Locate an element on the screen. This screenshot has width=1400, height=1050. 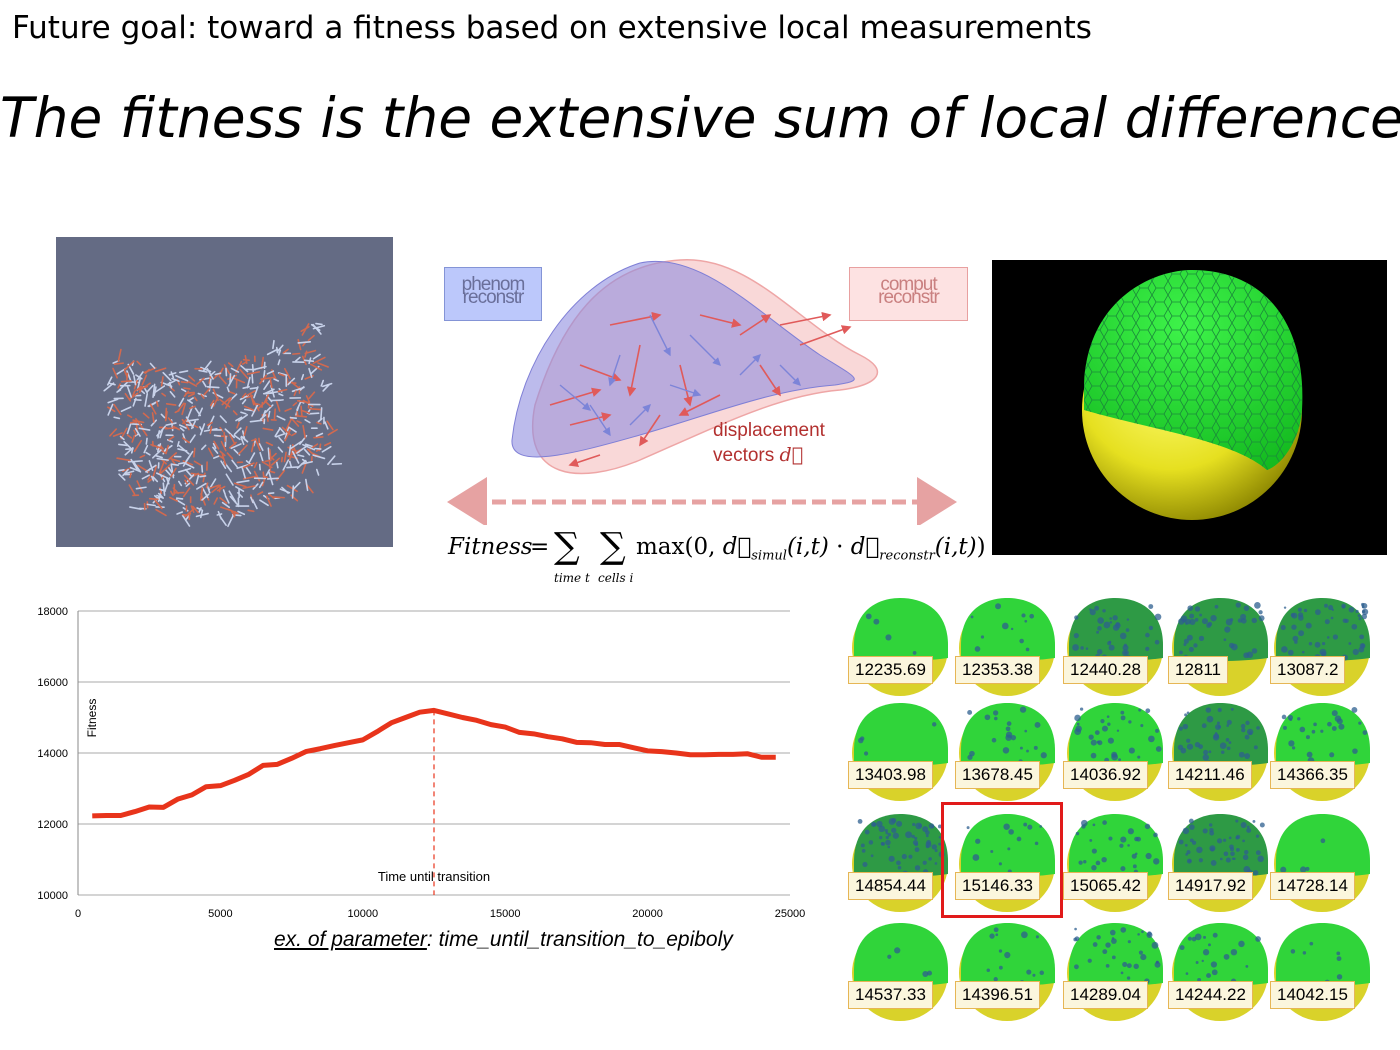
fitness-value-badge: 14036.92 is located at coordinates (1105, 775).